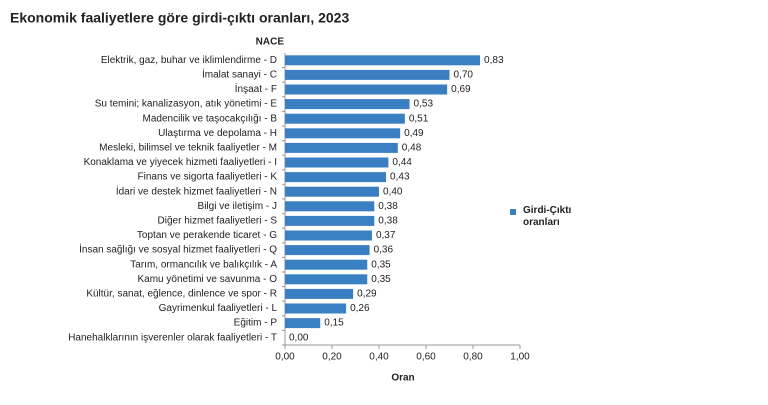 The image size is (768, 405). Describe the element at coordinates (299, 337) in the screenshot. I see `value-label: 0,00` at that location.